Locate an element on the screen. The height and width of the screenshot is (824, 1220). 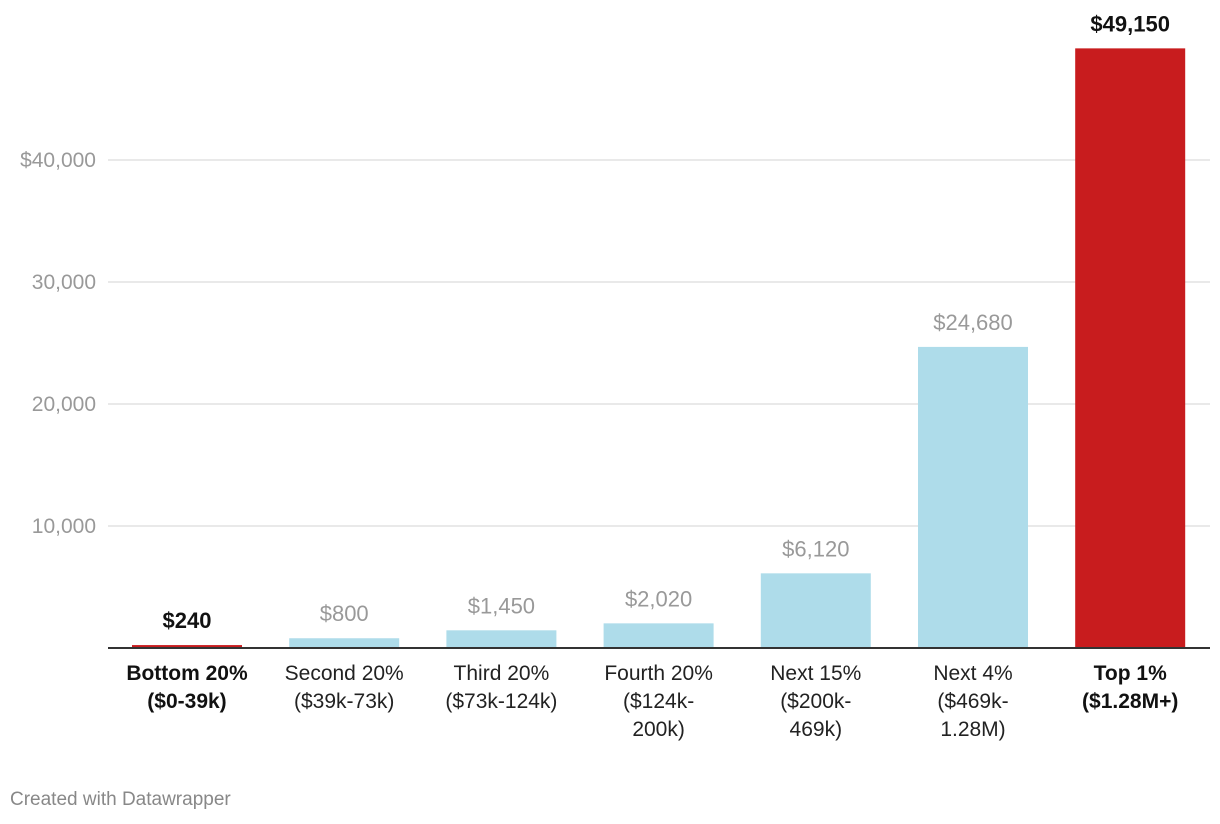
credit-text: Created with Datawrapper is located at coordinates (120, 799).